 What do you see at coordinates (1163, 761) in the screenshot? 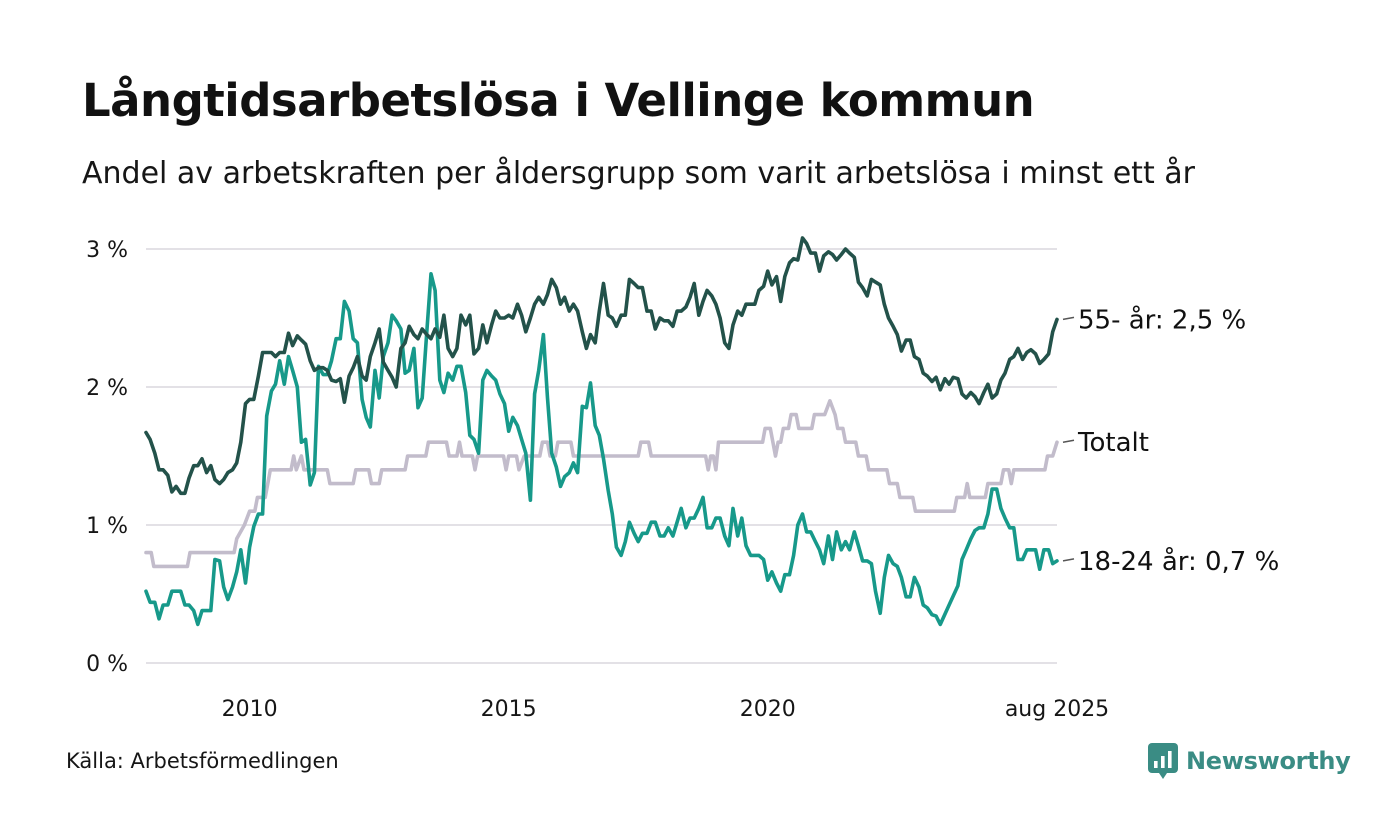
I see `newsworthy-logo-icon` at bounding box center [1163, 761].